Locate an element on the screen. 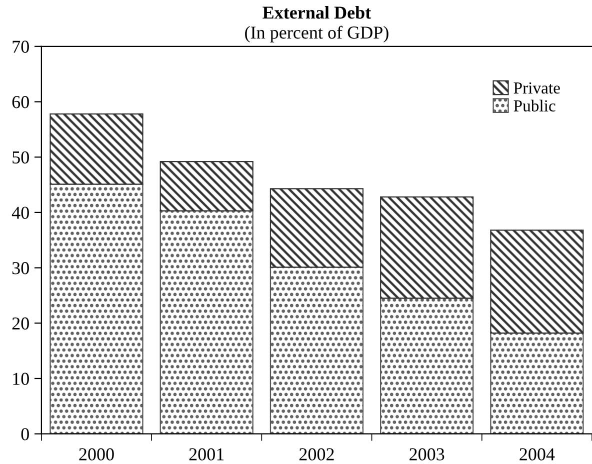 The image size is (592, 464). x-tick-label: 2004 is located at coordinates (537, 454).